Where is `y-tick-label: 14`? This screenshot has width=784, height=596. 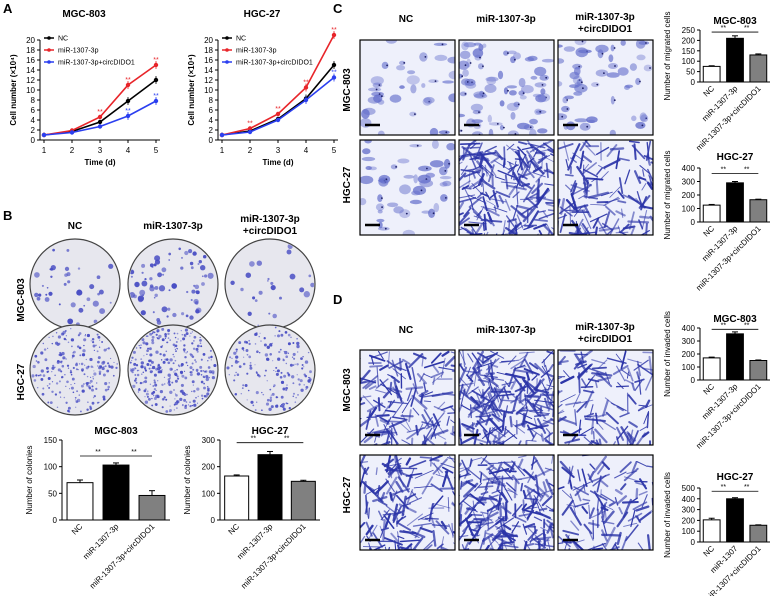 y-tick-label: 14 is located at coordinates (30, 70).